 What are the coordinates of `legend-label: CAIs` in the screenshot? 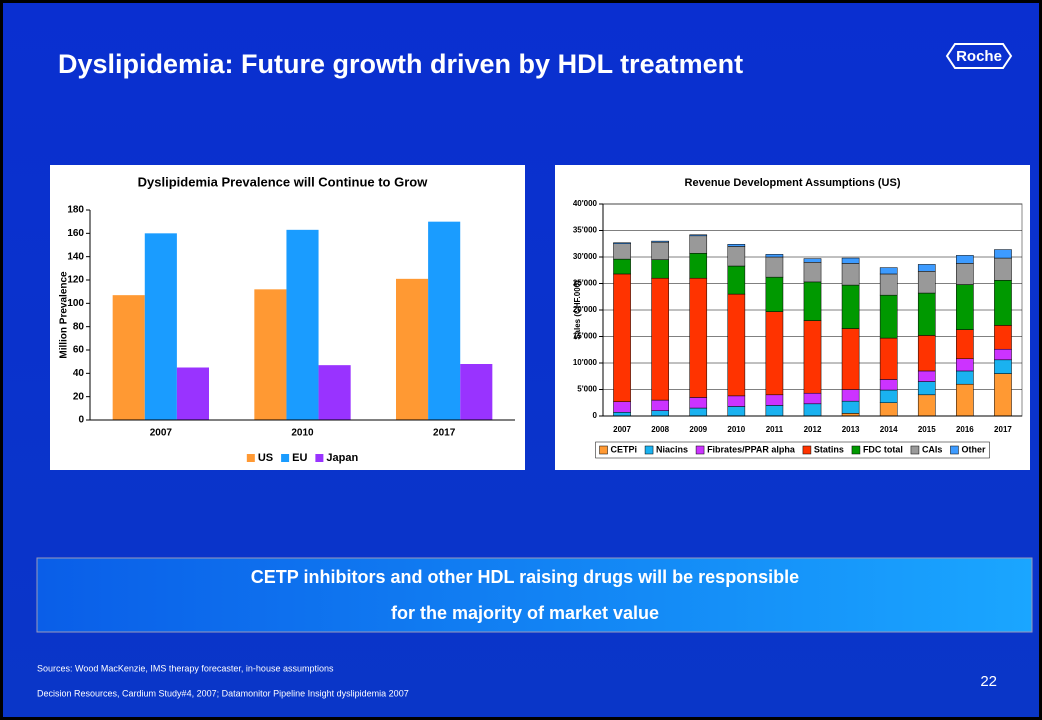 It's located at (932, 449).